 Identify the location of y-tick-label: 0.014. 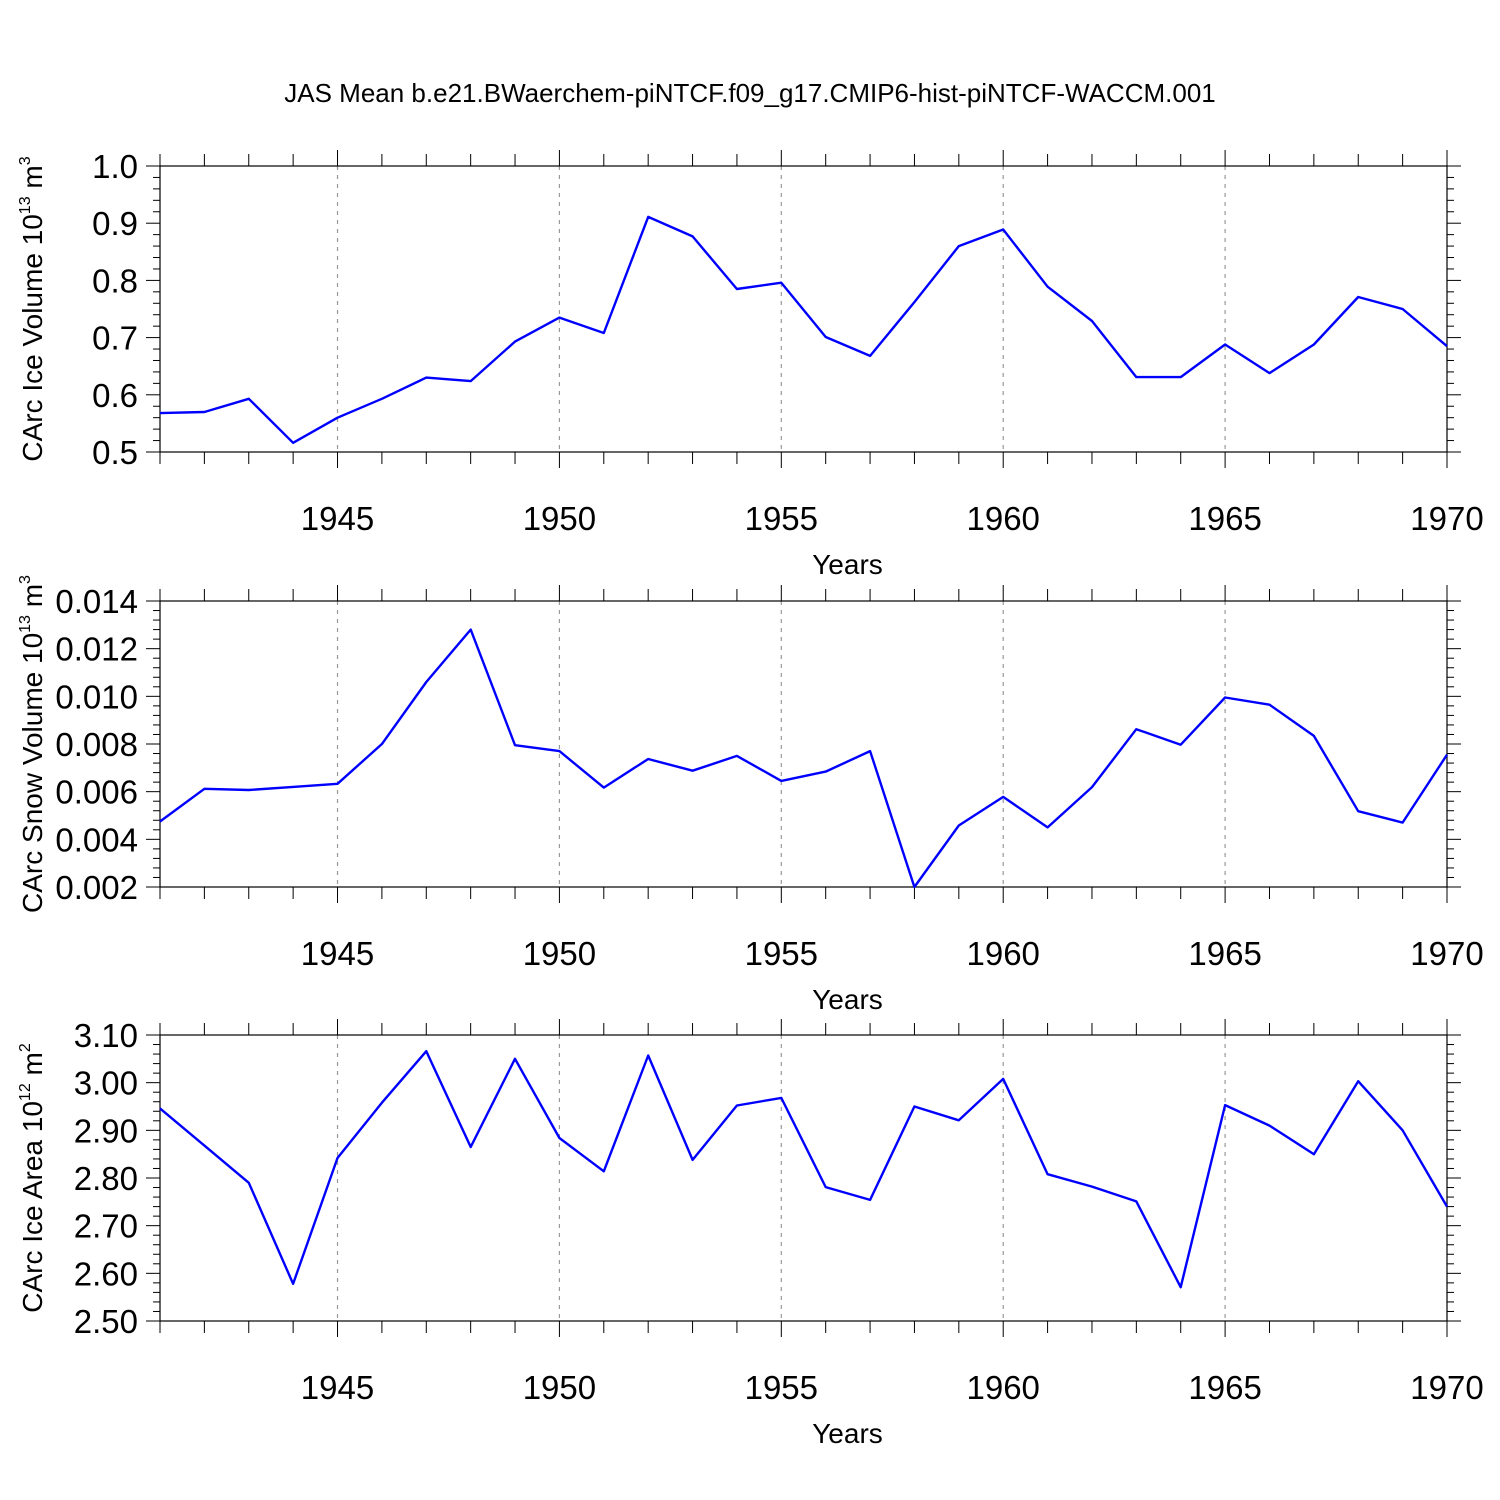
(96, 601).